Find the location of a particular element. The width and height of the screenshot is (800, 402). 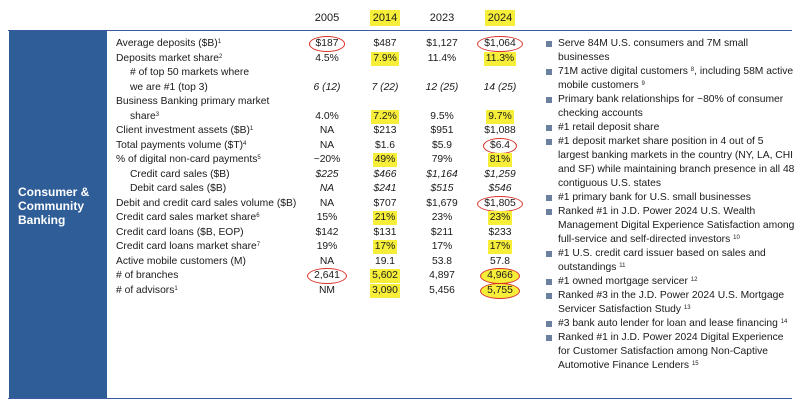

metric-value-2024: 81% is located at coordinates (500, 160).